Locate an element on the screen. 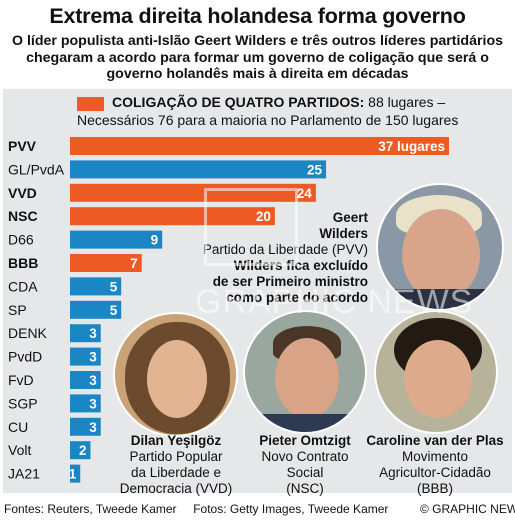 The height and width of the screenshot is (523, 515). yesilgoz-photo is located at coordinates (175, 374).